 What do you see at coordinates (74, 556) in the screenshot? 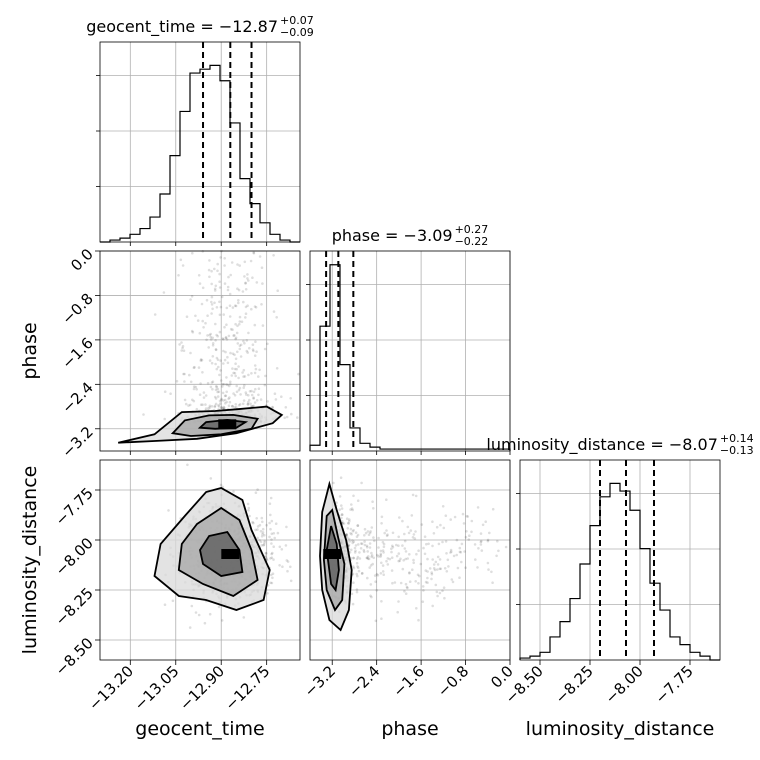
I see `y-tick-label-luminosity_distance: −8.00` at bounding box center [74, 556].